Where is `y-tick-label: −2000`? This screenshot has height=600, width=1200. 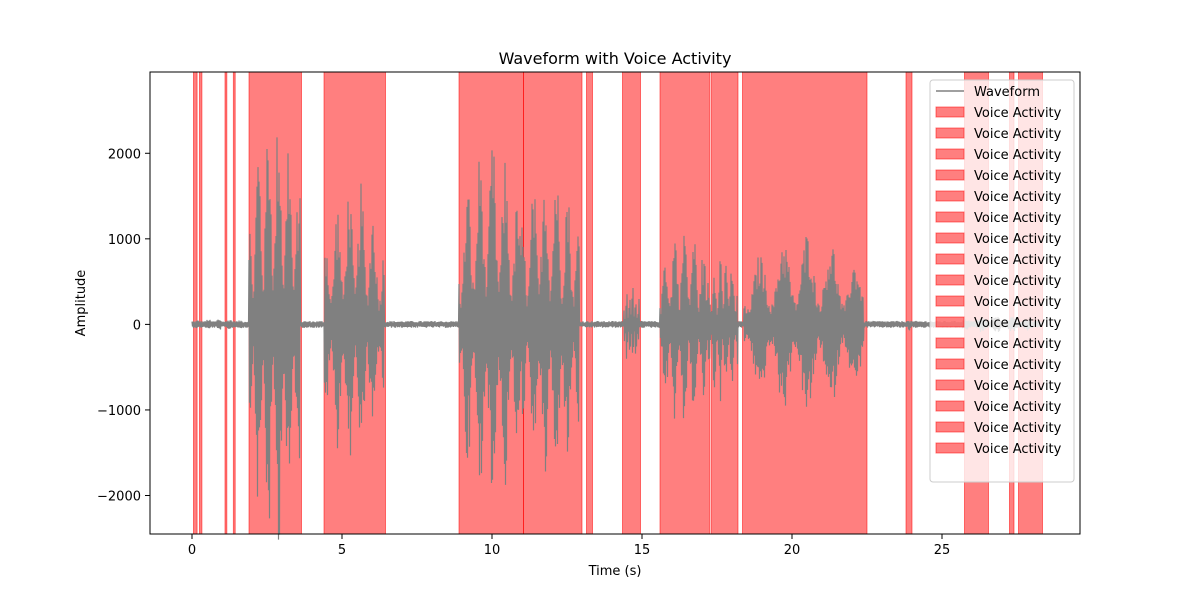
y-tick-label: −2000 is located at coordinates (119, 497).